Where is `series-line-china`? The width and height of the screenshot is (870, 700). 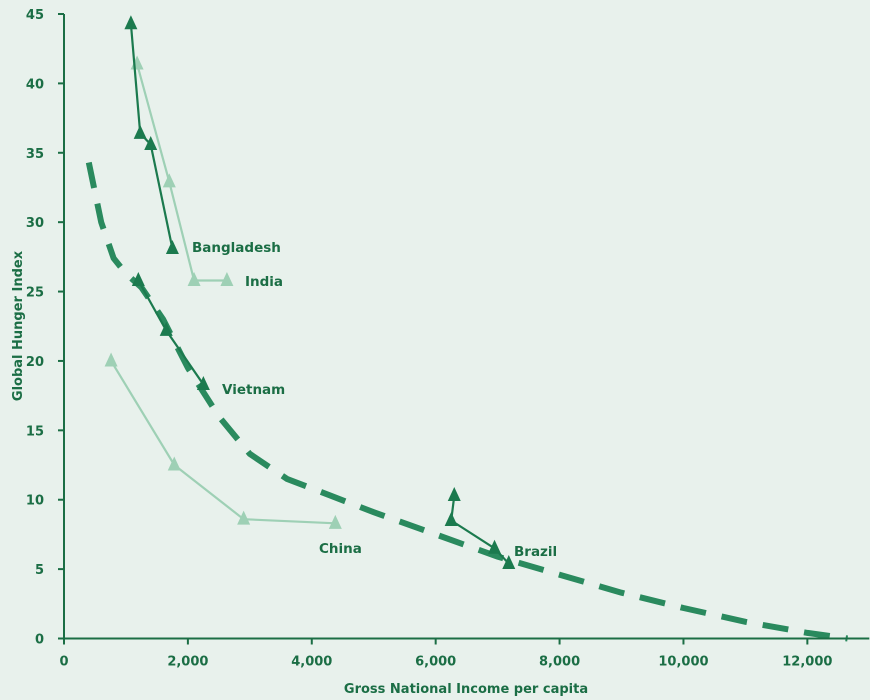
series-line-china is located at coordinates (223, 442).